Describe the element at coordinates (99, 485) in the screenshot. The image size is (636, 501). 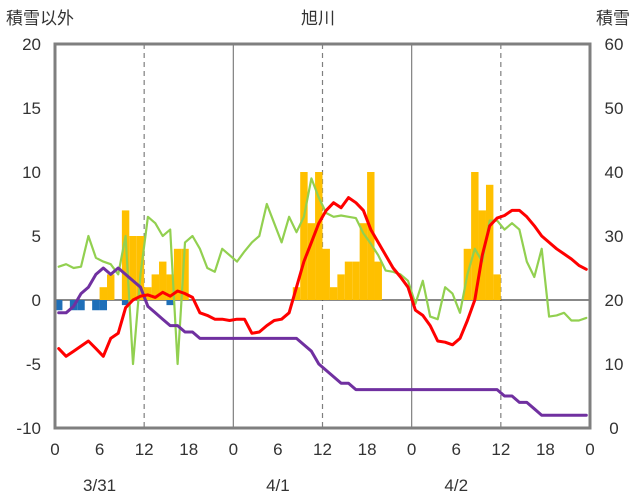
I see `x-date-label: 3/31` at that location.